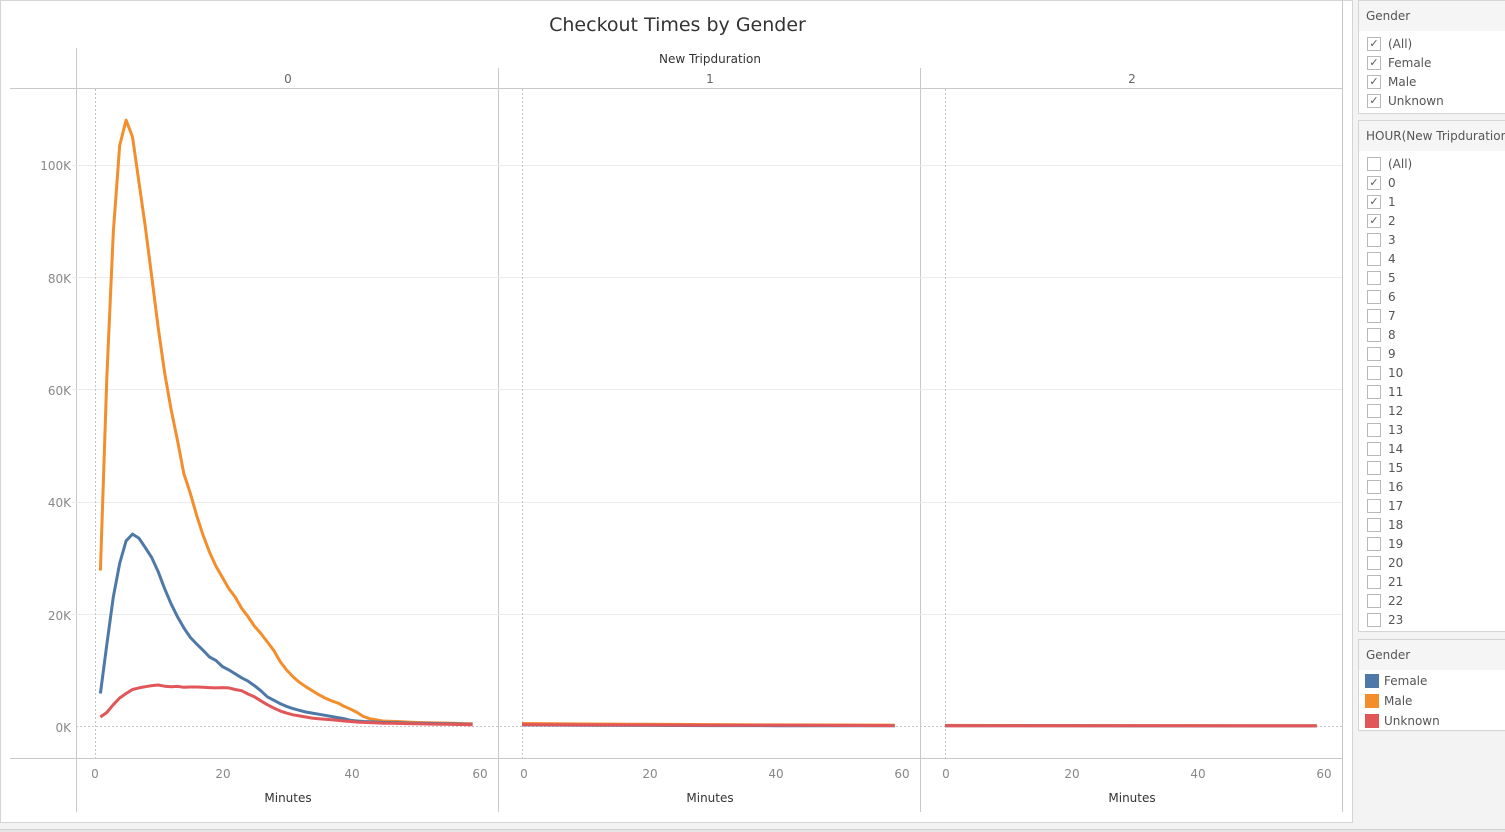  Describe the element at coordinates (1392, 353) in the screenshot. I see `filter-item-label: 9` at that location.